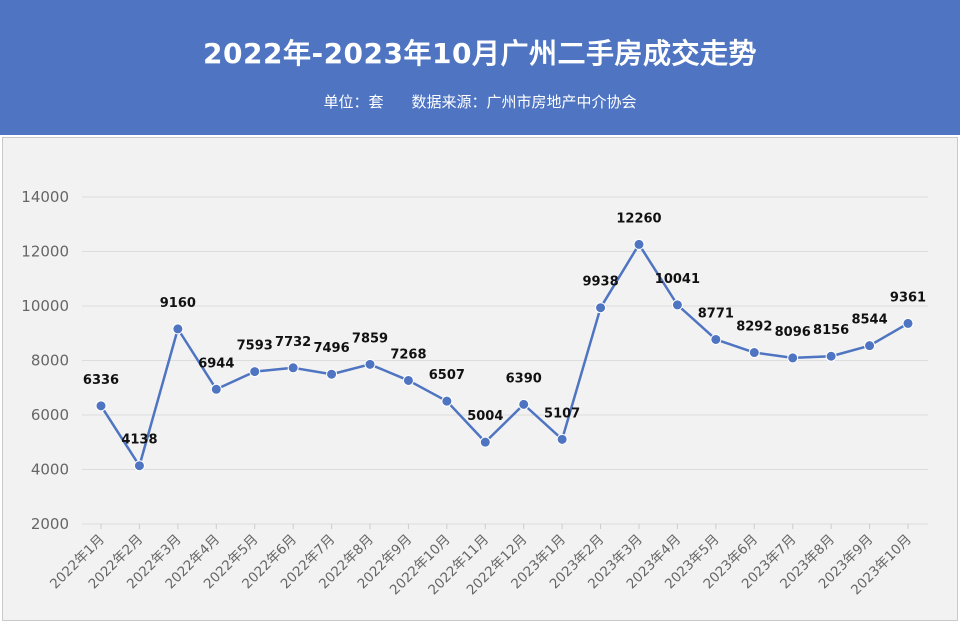 The width and height of the screenshot is (960, 622). Describe the element at coordinates (524, 102) in the screenshot. I see `source-label: 数据来源：广州市房地产中介协会` at that location.